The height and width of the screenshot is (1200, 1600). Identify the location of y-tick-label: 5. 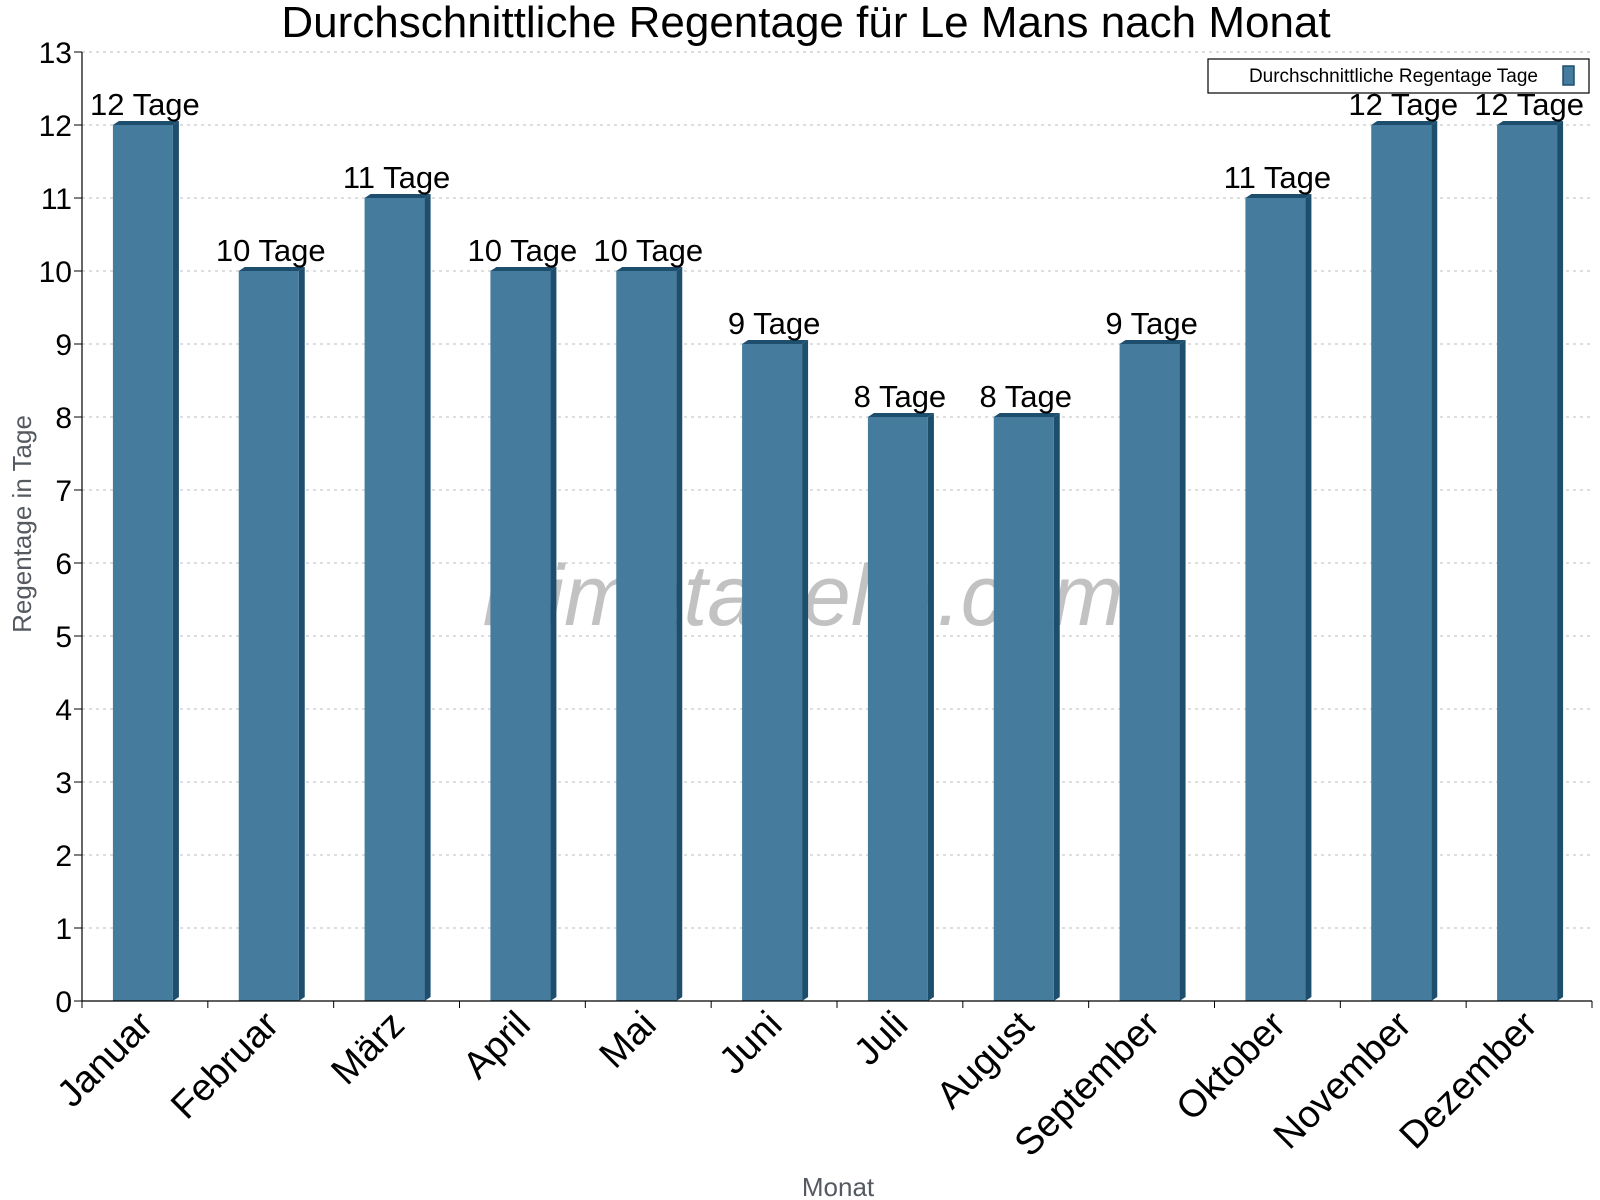
(63, 637).